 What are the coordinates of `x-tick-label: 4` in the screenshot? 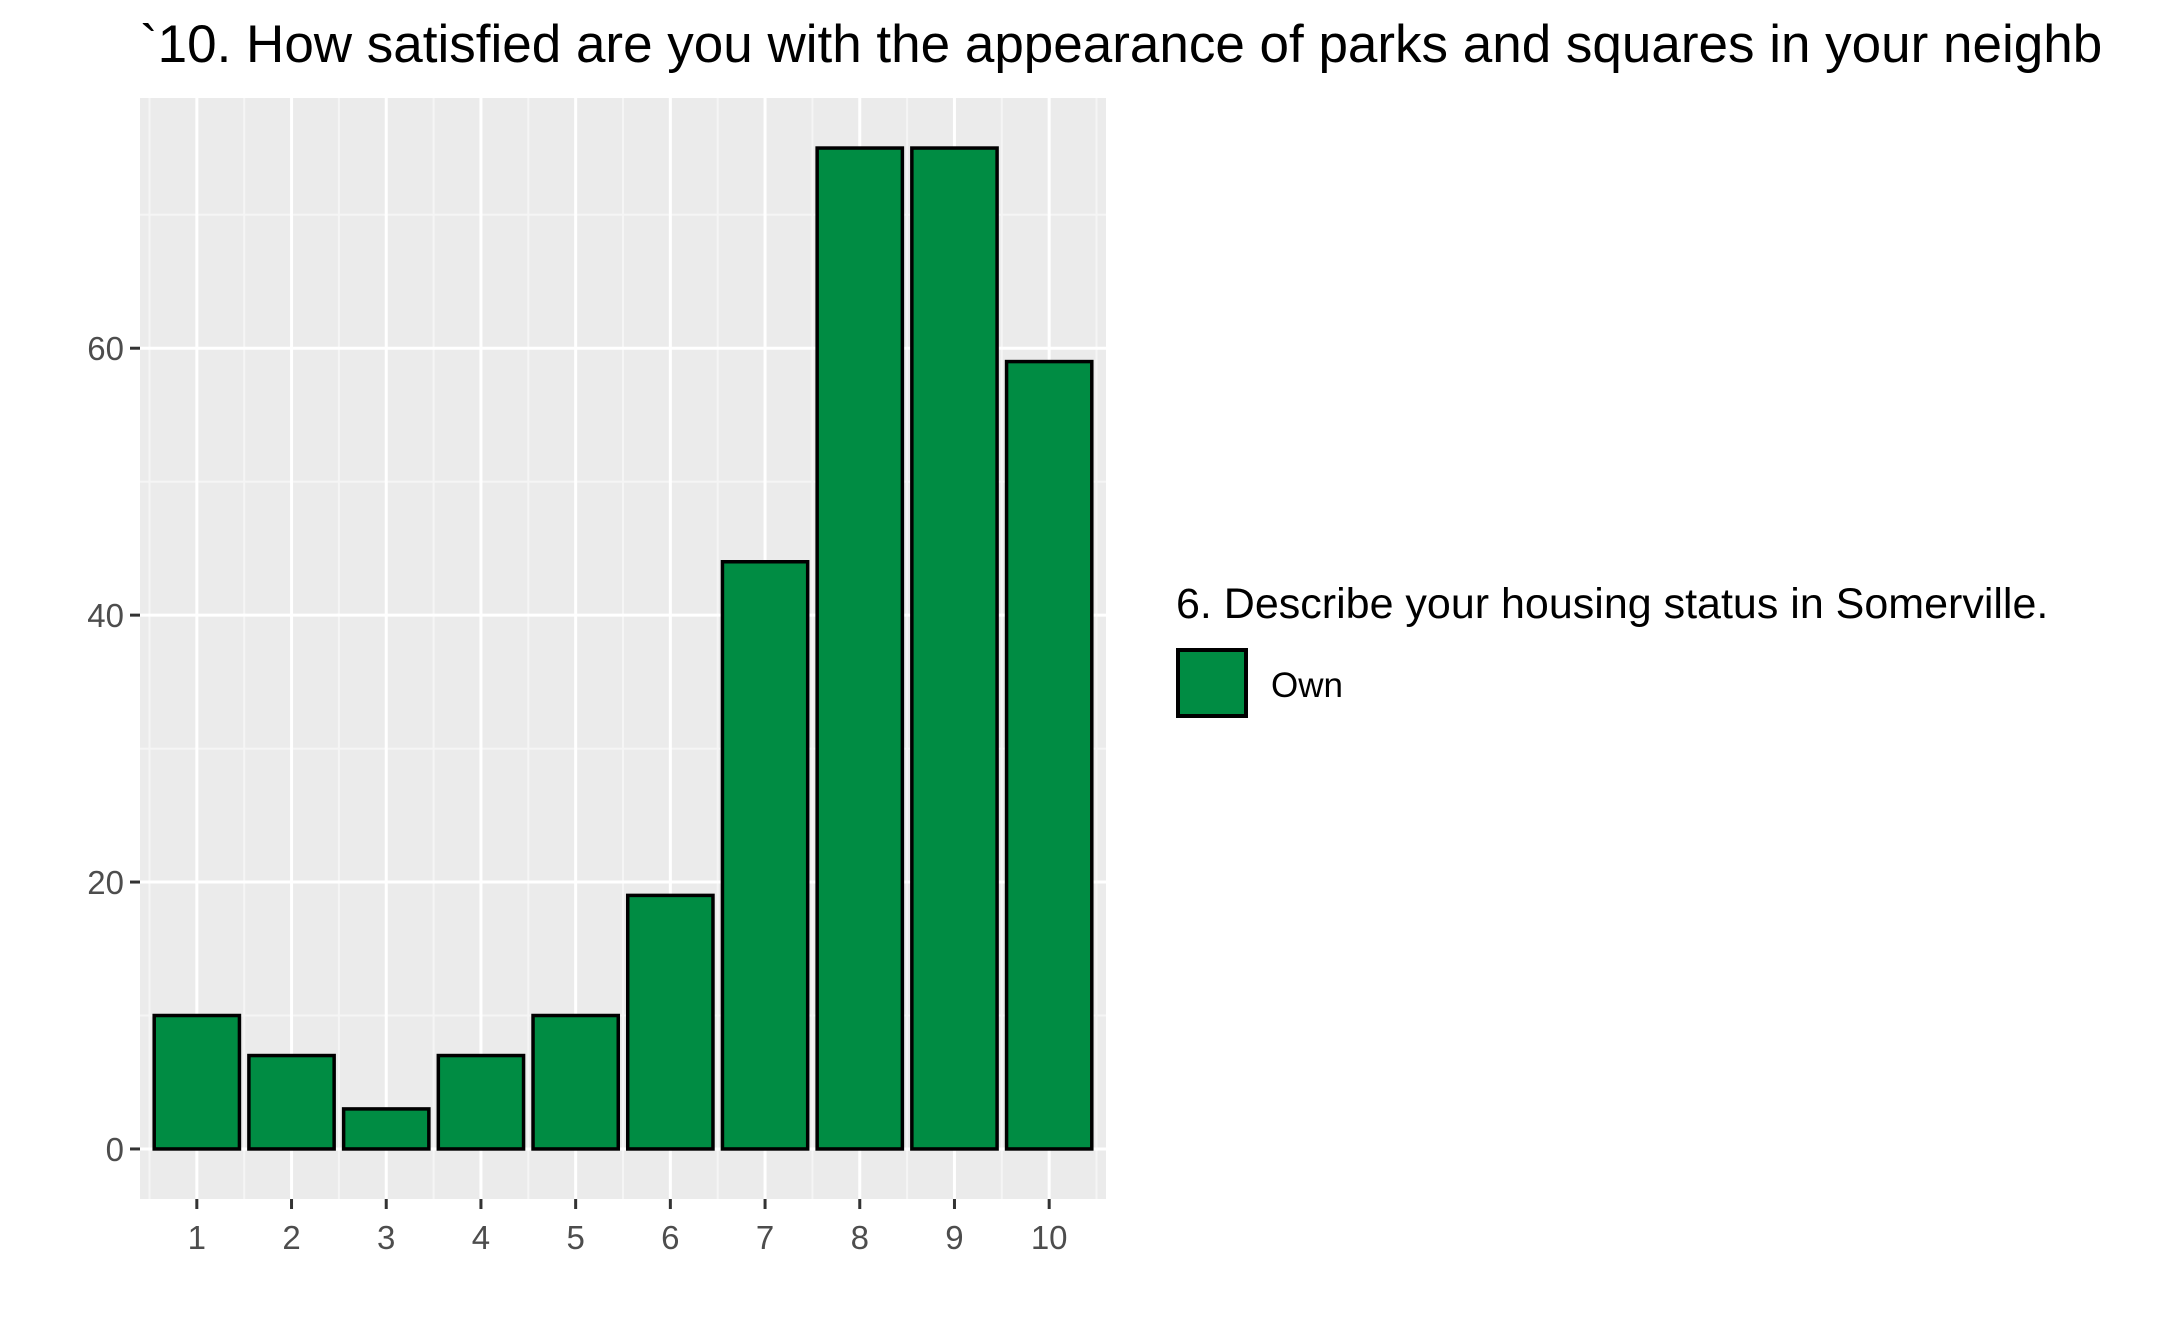 It's located at (481, 1237).